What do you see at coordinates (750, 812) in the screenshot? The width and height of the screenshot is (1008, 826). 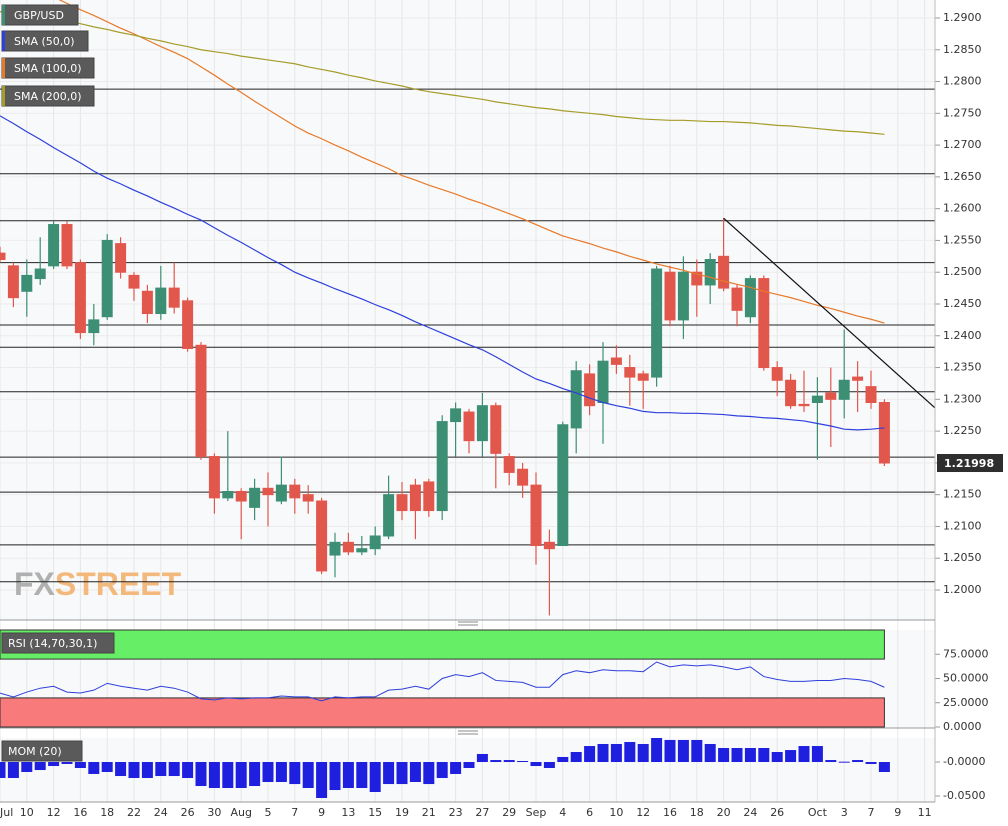 I see `x-tick-label: 24` at bounding box center [750, 812].